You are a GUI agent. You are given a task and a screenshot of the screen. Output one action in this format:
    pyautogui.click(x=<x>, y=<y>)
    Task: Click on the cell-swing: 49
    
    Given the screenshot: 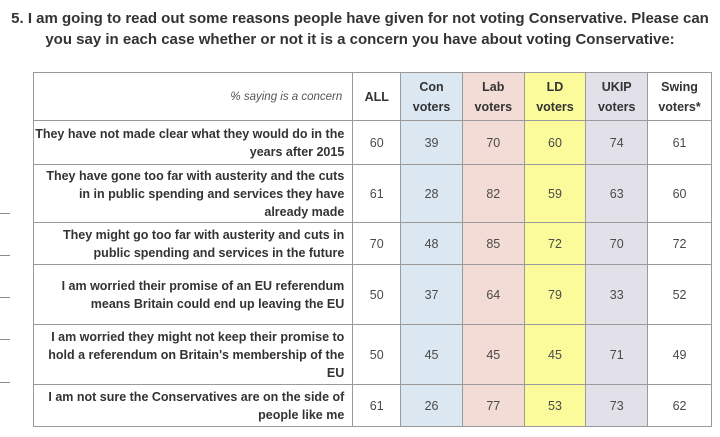 What is the action you would take?
    pyautogui.click(x=679, y=354)
    